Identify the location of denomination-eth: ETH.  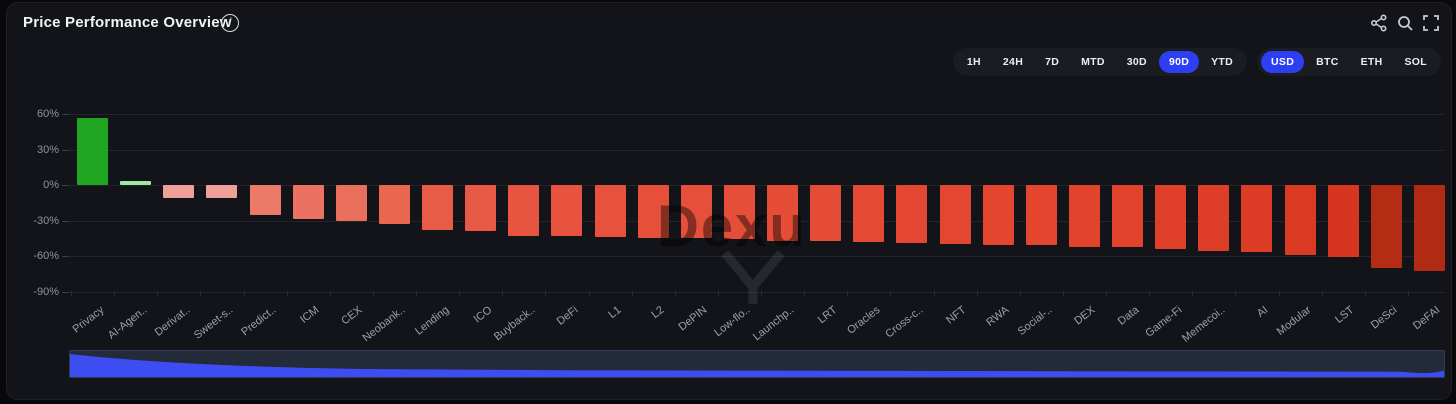
(1372, 62).